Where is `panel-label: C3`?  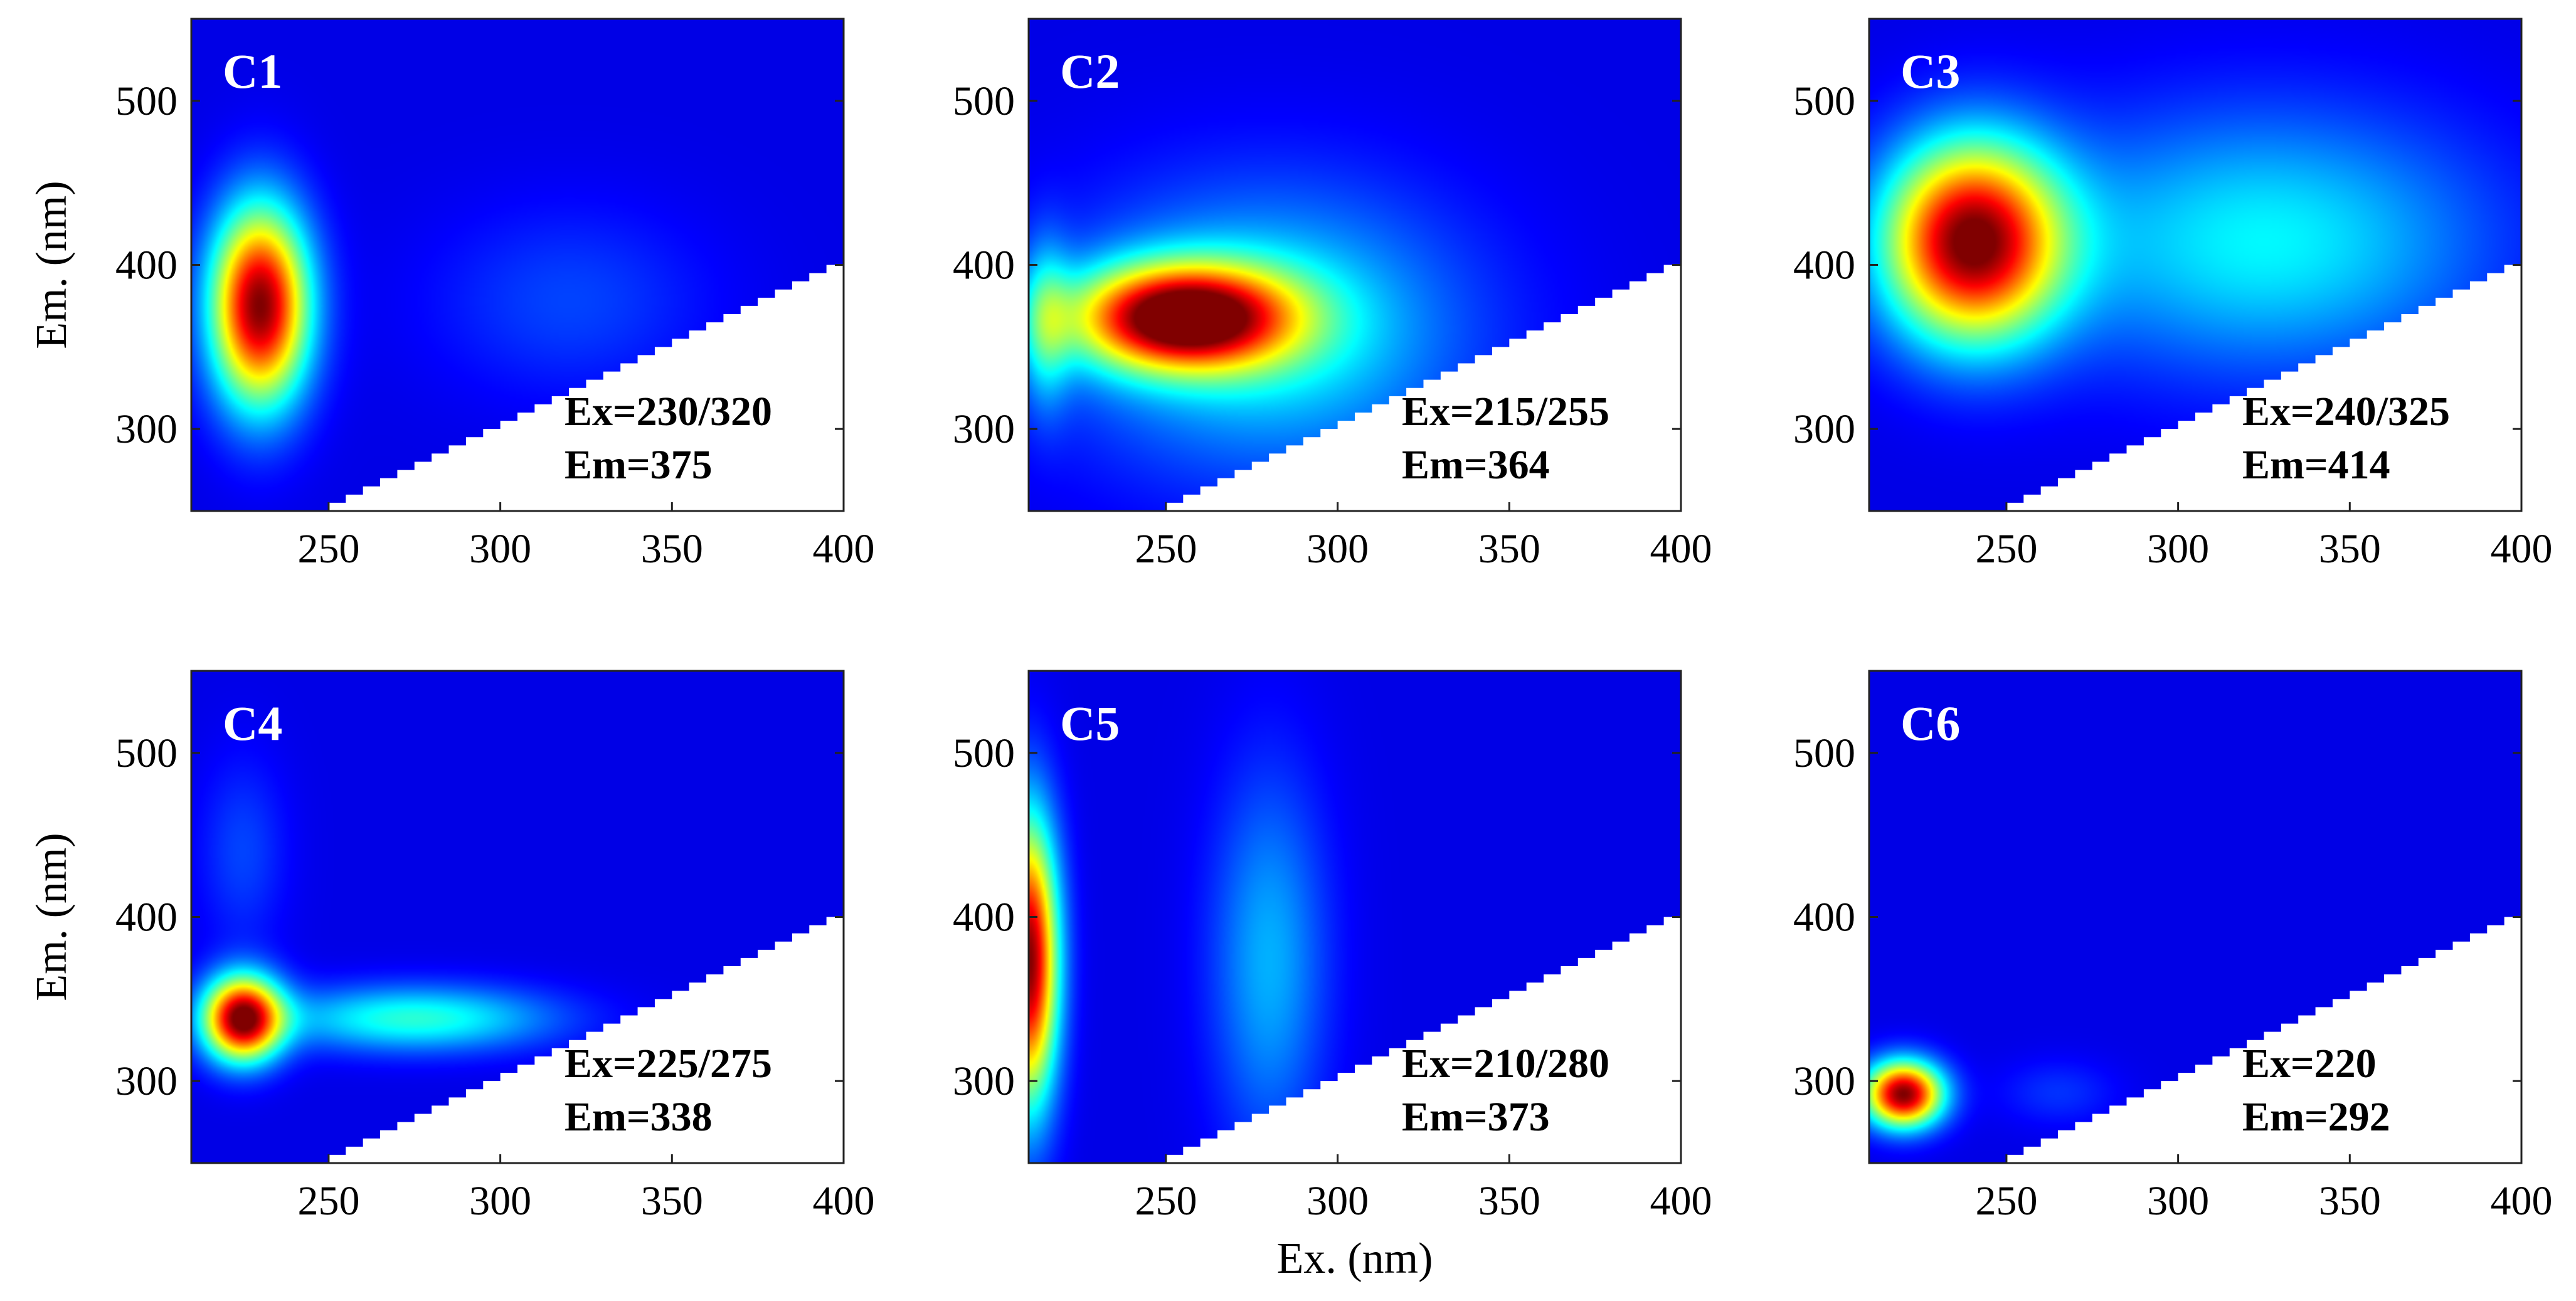 panel-label: C3 is located at coordinates (1930, 71).